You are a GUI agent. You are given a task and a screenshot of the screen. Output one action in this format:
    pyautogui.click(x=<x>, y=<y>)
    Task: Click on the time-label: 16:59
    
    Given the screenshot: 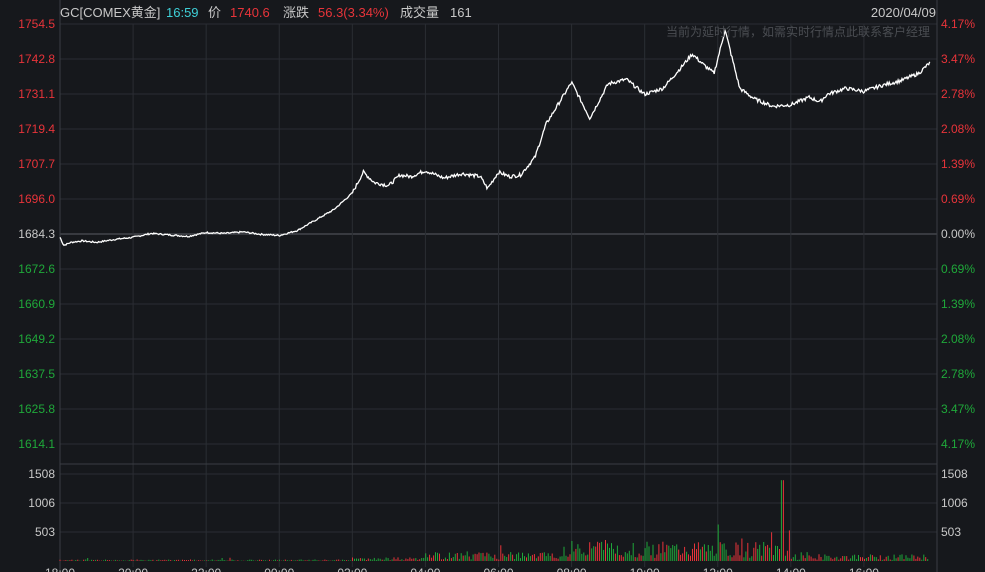 What is the action you would take?
    pyautogui.click(x=182, y=12)
    